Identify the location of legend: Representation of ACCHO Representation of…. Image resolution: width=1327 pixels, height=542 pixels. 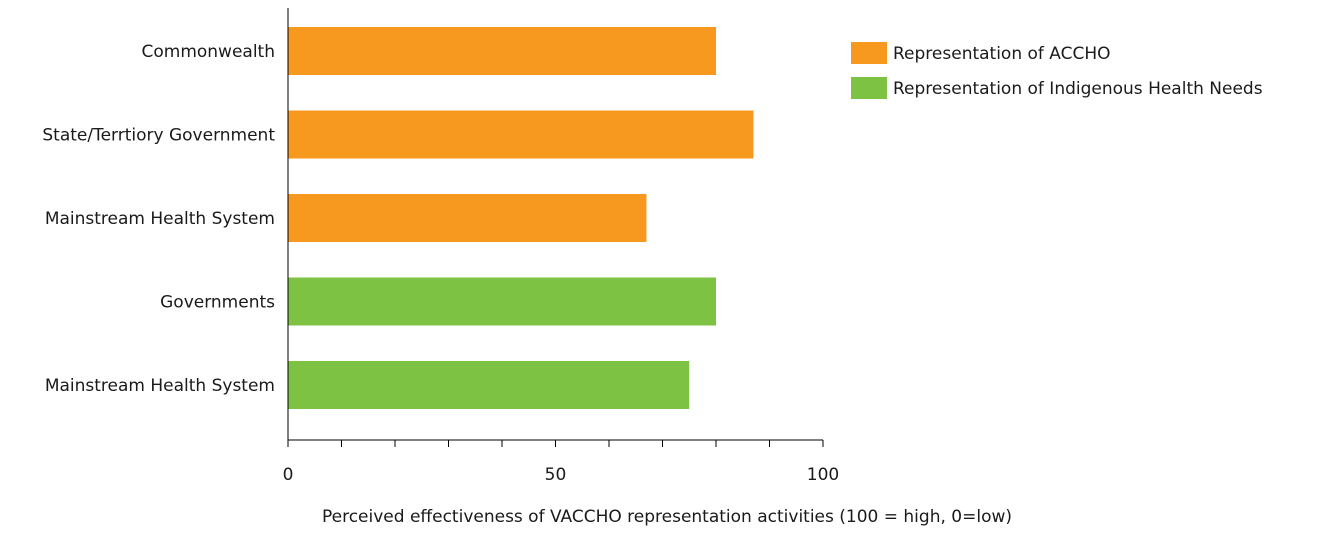
(1057, 70).